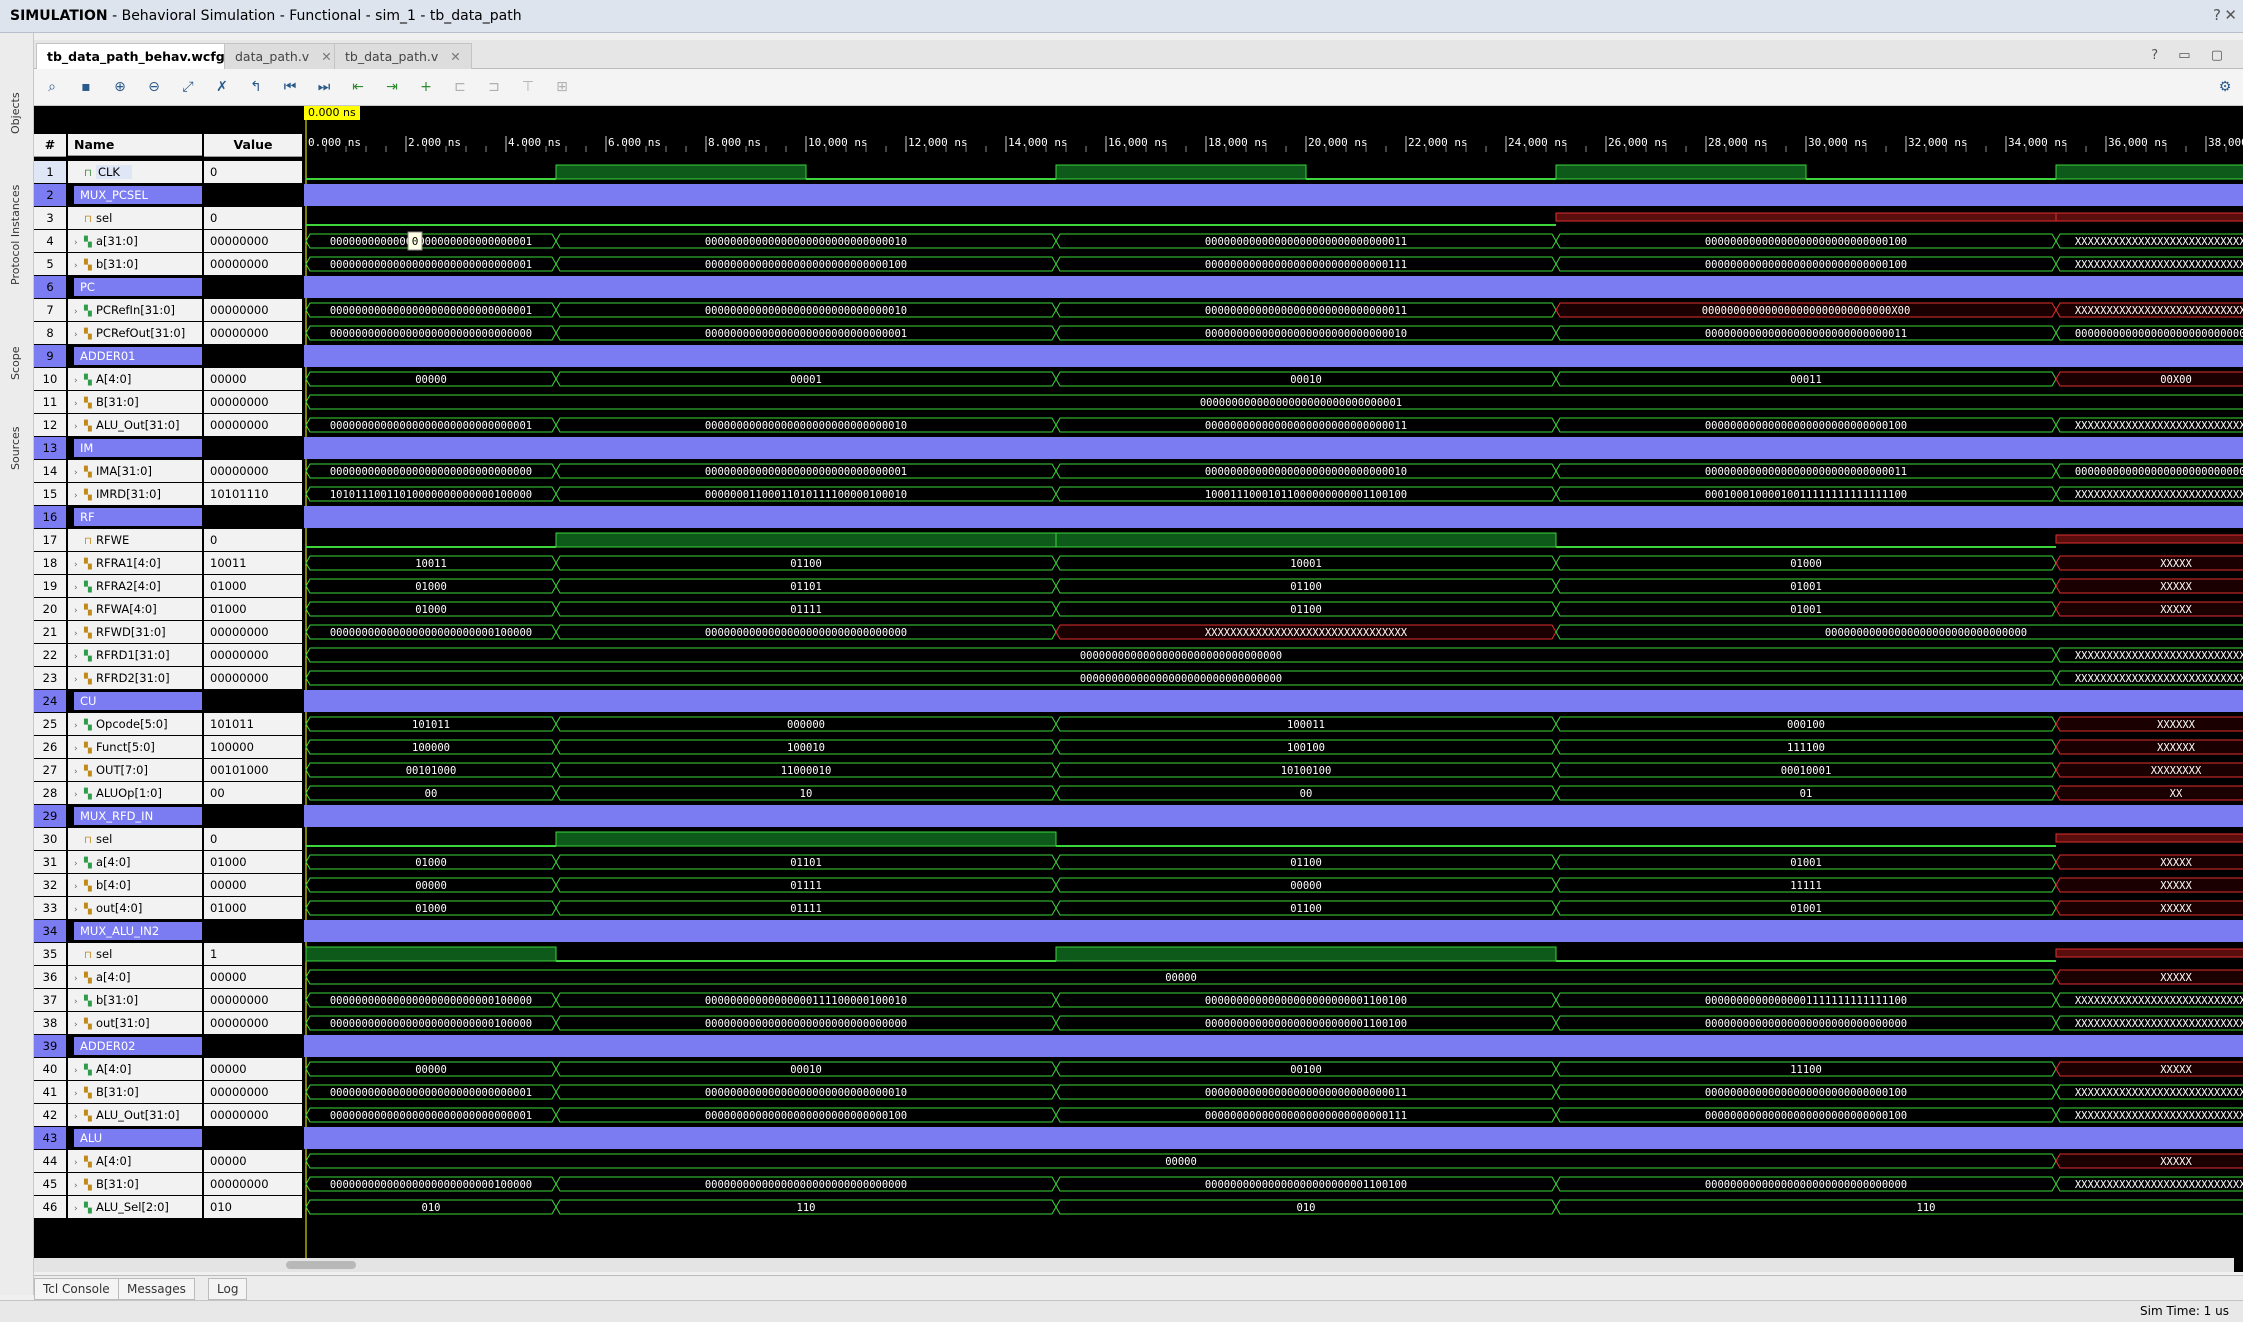 Image resolution: width=2243 pixels, height=1322 pixels. I want to click on signal-row: 5 › ▚ b[31:0], so click(118, 264).